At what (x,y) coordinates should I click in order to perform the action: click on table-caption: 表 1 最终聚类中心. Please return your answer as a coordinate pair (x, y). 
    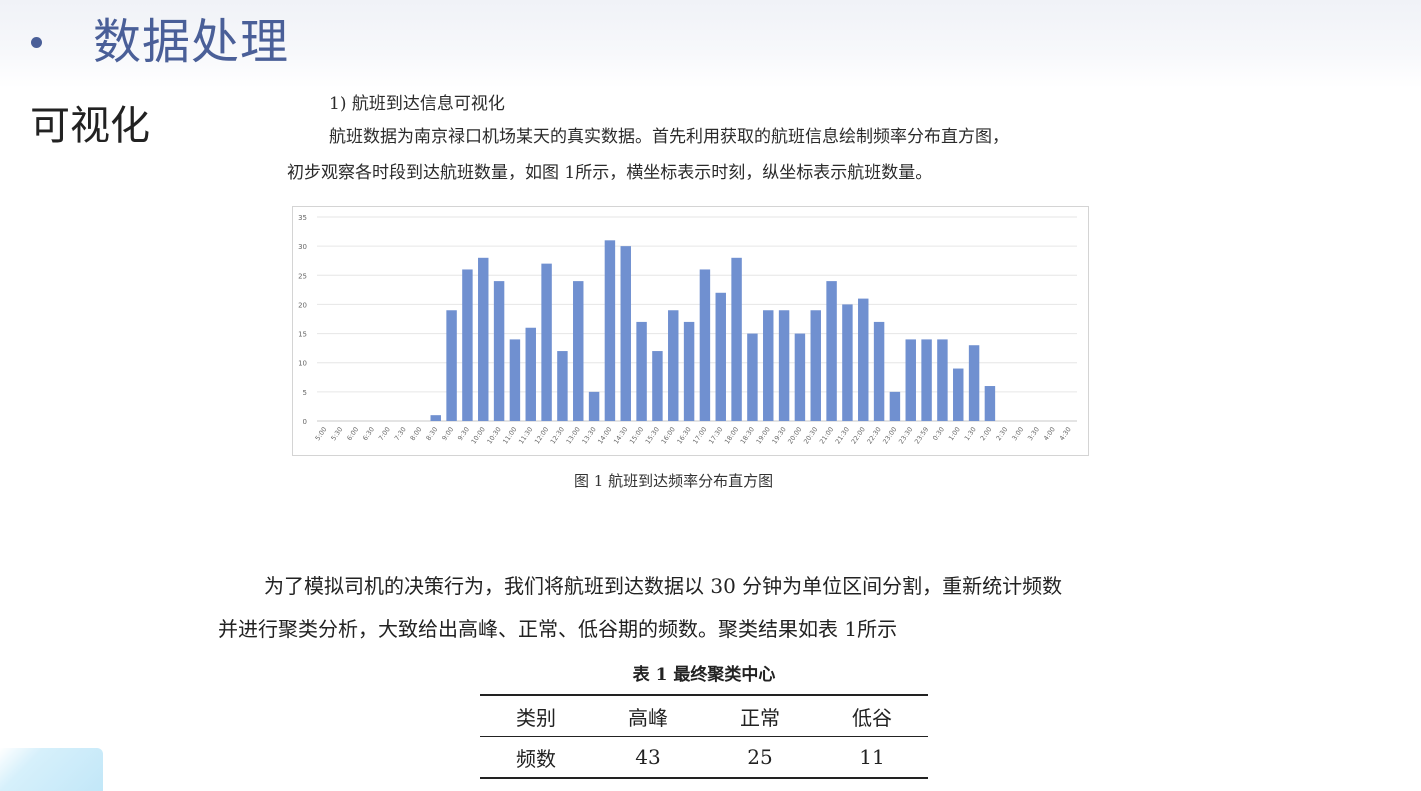
    Looking at the image, I should click on (704, 675).